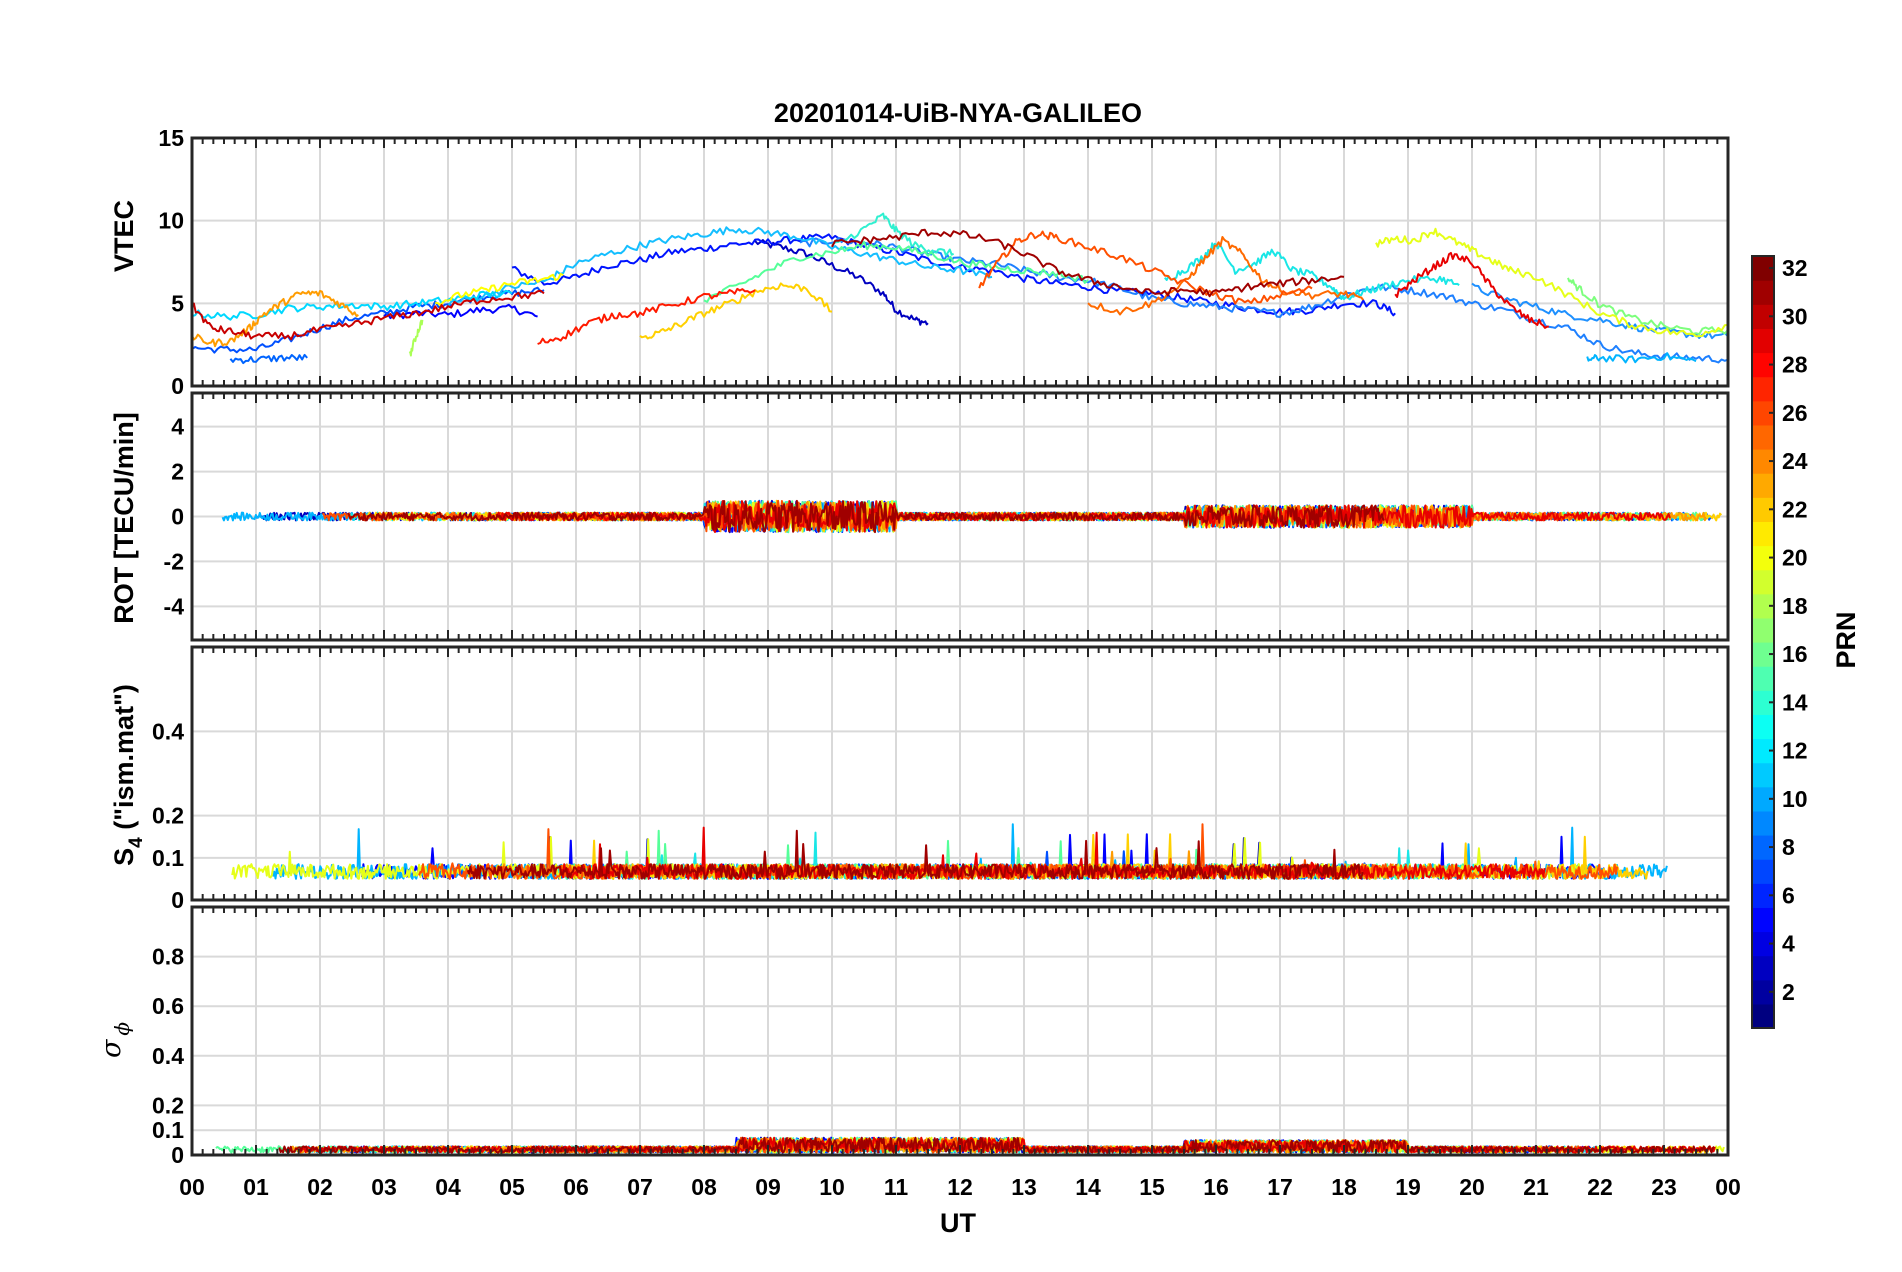 Image resolution: width=1902 pixels, height=1272 pixels. What do you see at coordinates (1795, 751) in the screenshot?
I see `colorbar-tick-label: 12` at bounding box center [1795, 751].